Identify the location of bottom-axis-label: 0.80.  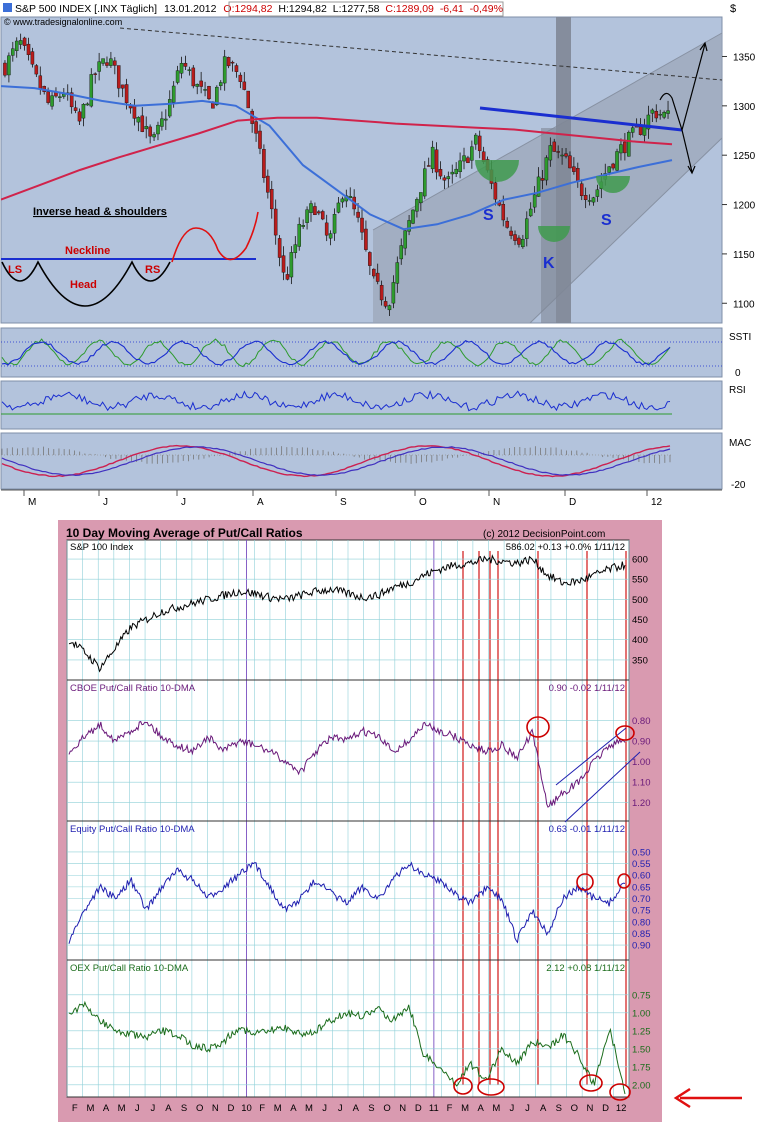
(641, 721).